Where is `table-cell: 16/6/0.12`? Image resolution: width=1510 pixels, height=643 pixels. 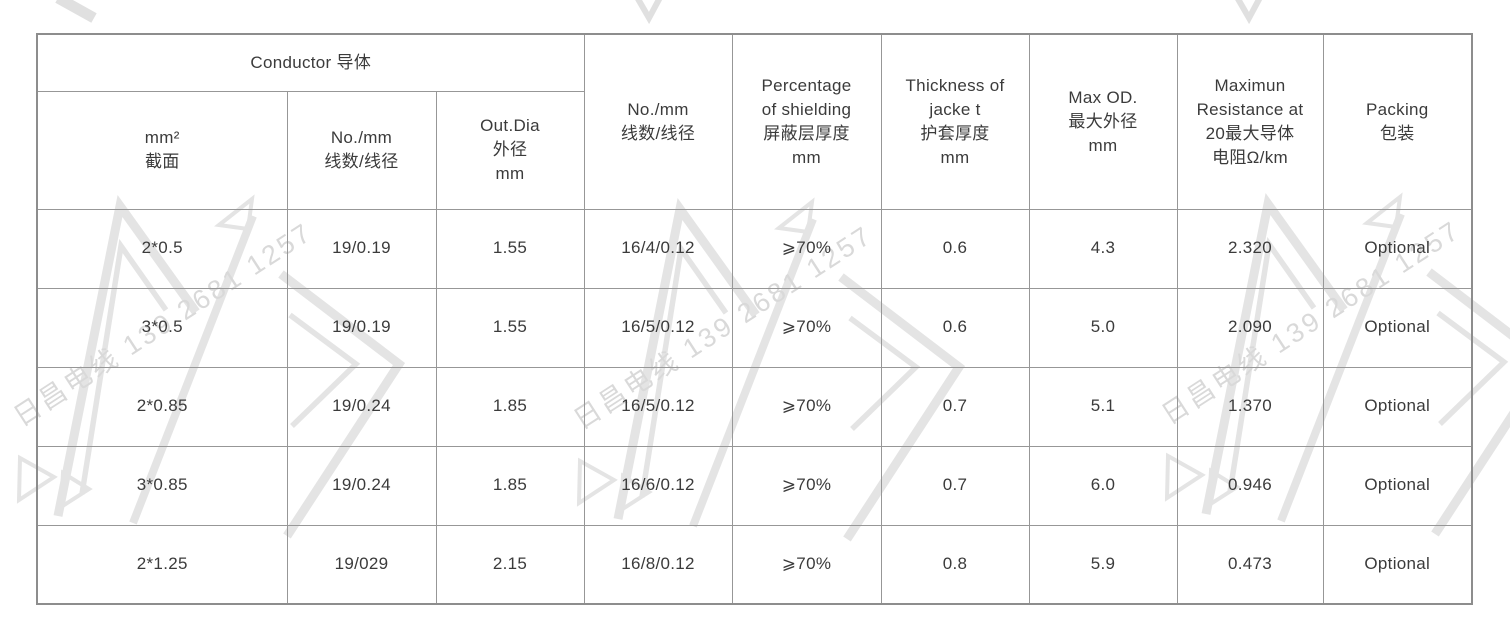 table-cell: 16/6/0.12 is located at coordinates (658, 485).